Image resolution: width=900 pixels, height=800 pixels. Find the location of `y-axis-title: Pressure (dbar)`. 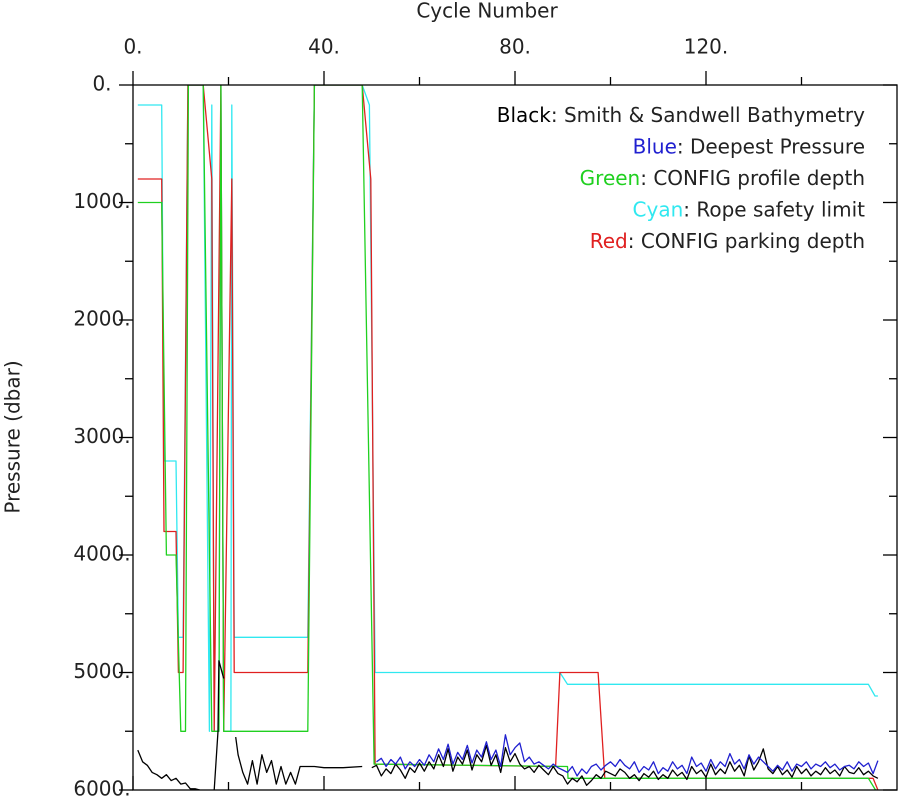

y-axis-title: Pressure (dbar) is located at coordinates (13, 436).